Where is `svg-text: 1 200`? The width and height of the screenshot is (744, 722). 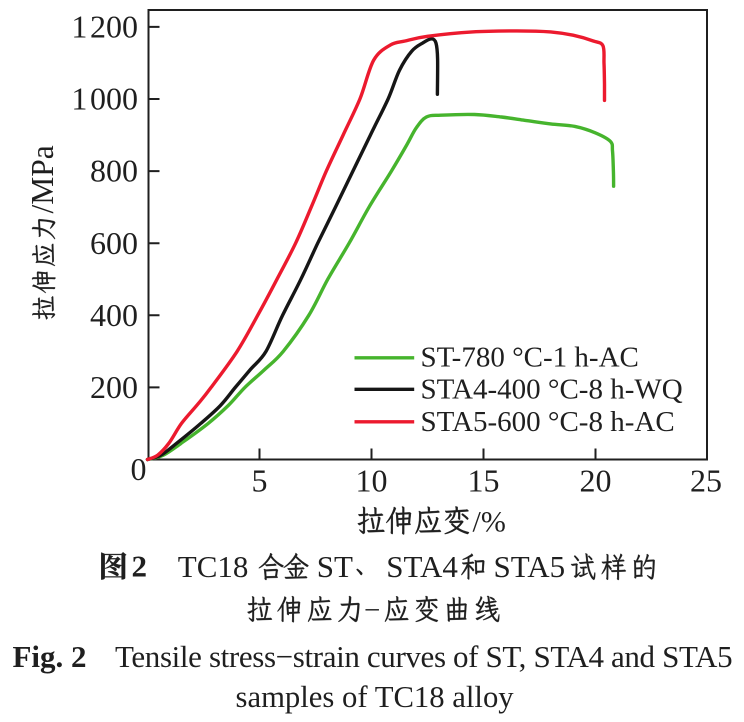 svg-text: 1 200 is located at coordinates (104, 27).